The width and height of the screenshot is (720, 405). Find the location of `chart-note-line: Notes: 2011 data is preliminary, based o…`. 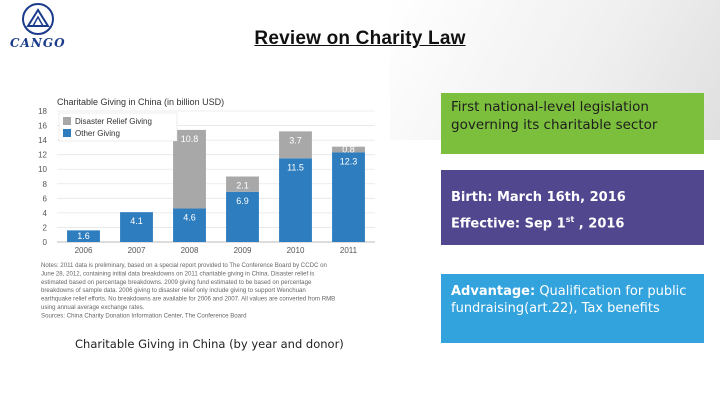

chart-note-line: Notes: 2011 data is preliminary, based o… is located at coordinates (184, 265).